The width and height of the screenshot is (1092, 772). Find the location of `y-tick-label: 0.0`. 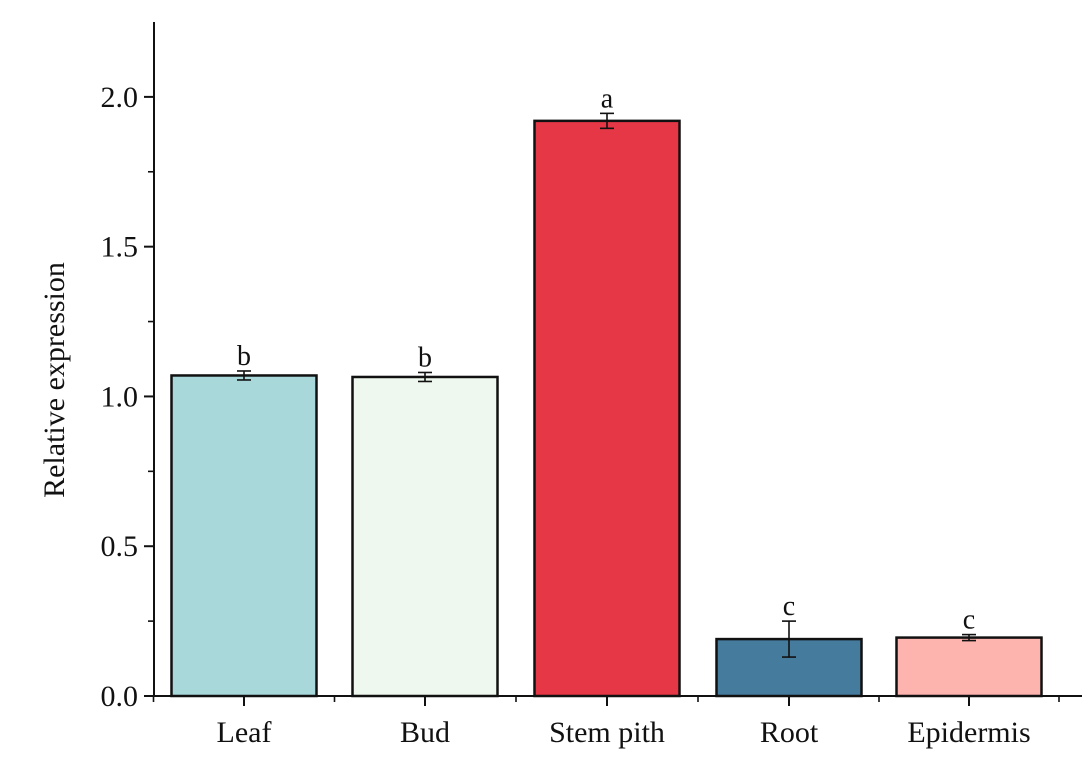

y-tick-label: 0.0 is located at coordinates (120, 696).